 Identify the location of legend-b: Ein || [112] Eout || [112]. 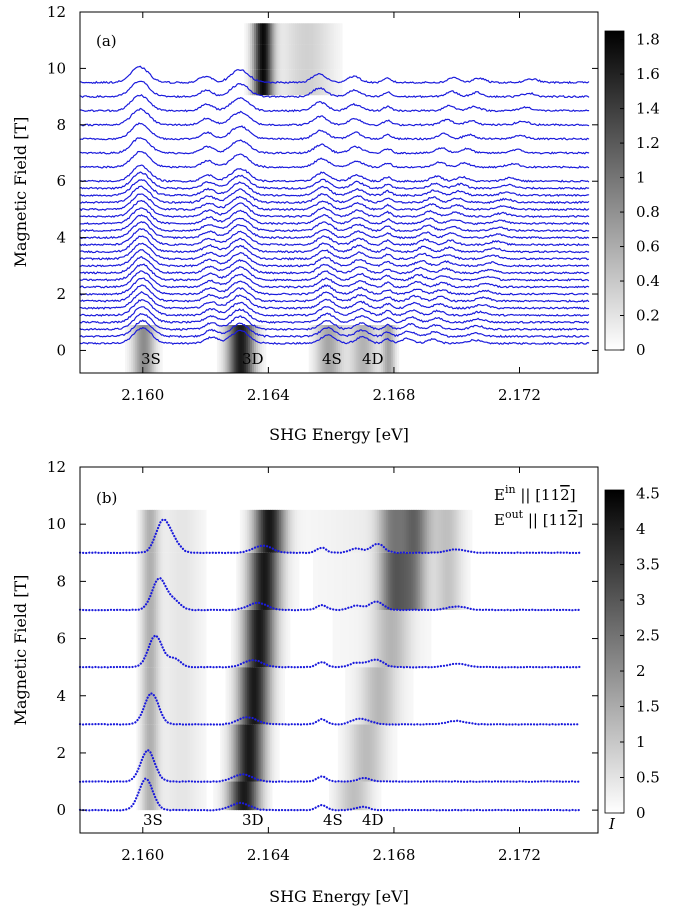
(538, 506).